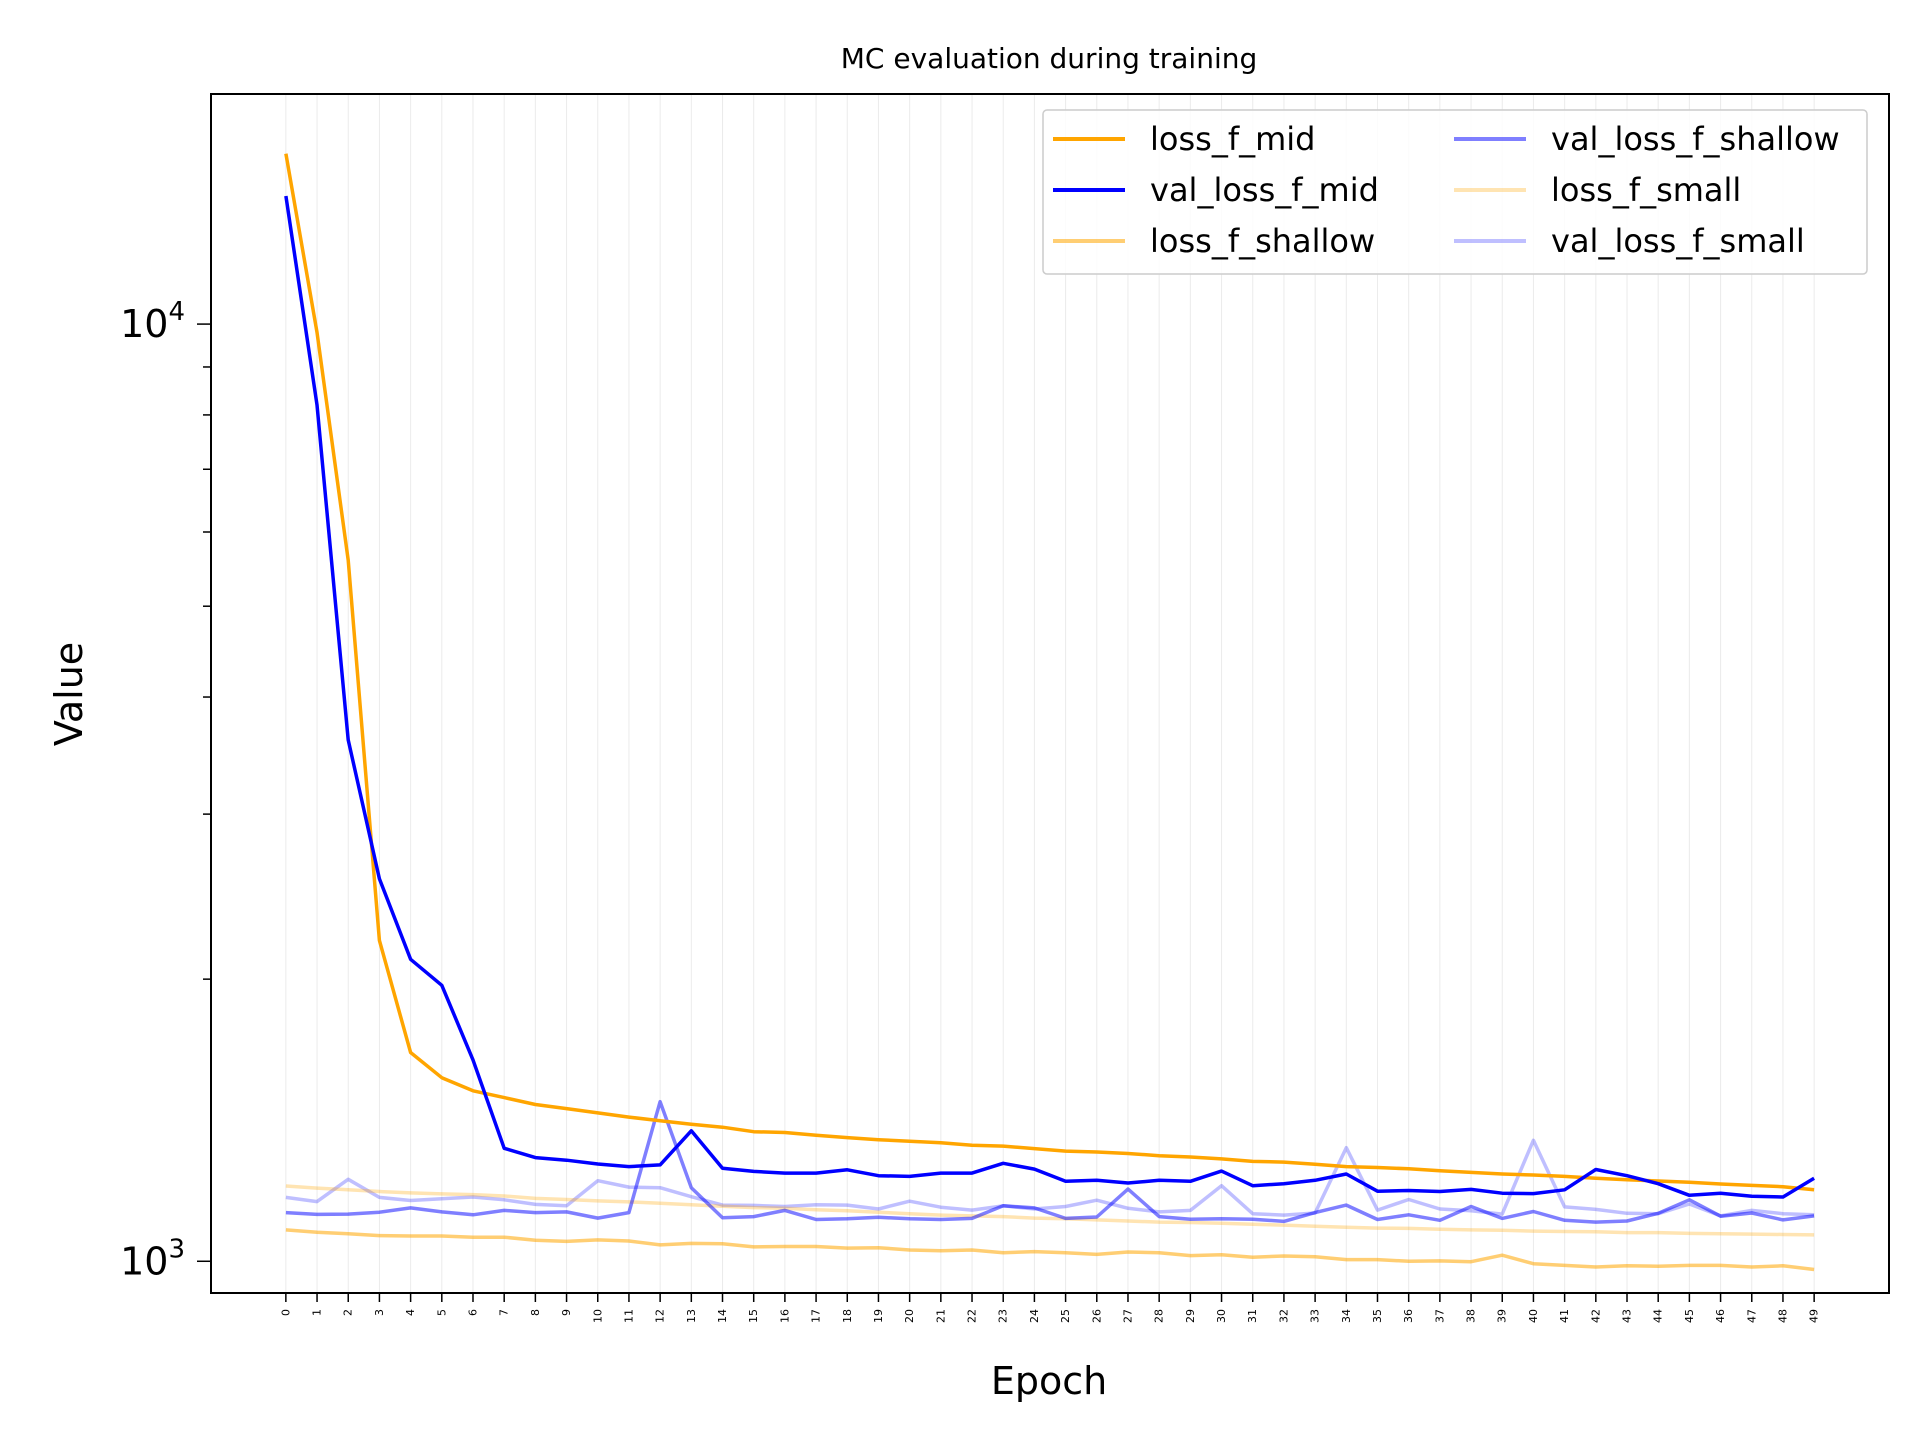  I want to click on x-tick-label: 14, so click(722, 1316).